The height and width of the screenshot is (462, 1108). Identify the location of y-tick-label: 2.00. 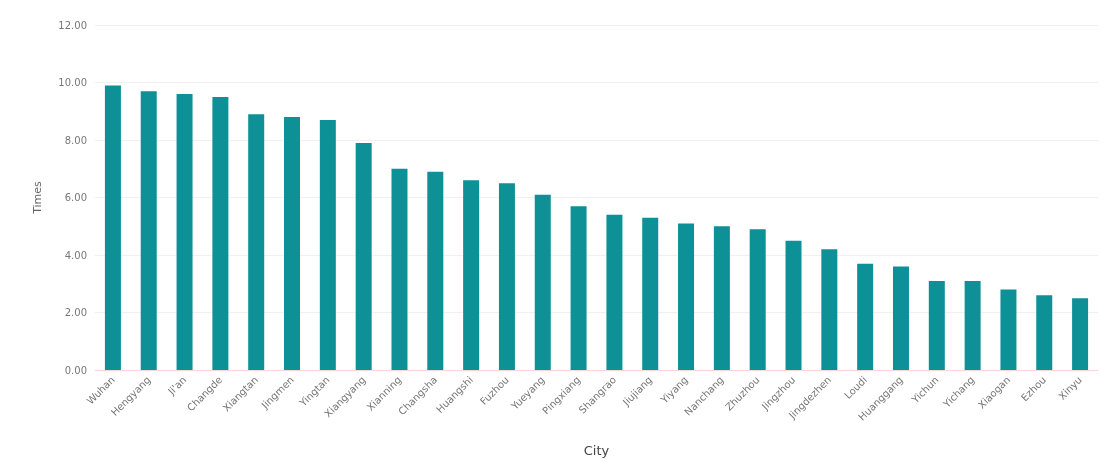
(75, 312).